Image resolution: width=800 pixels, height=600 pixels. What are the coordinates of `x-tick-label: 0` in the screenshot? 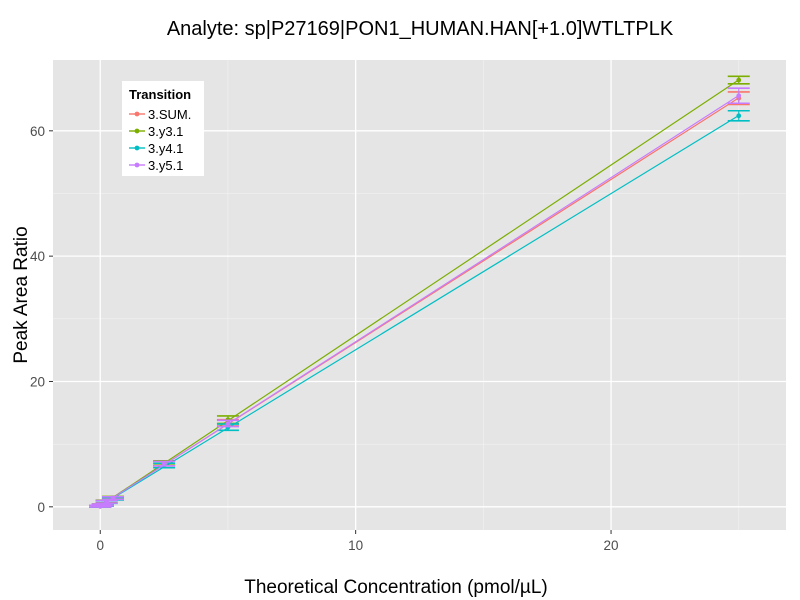 It's located at (100, 545).